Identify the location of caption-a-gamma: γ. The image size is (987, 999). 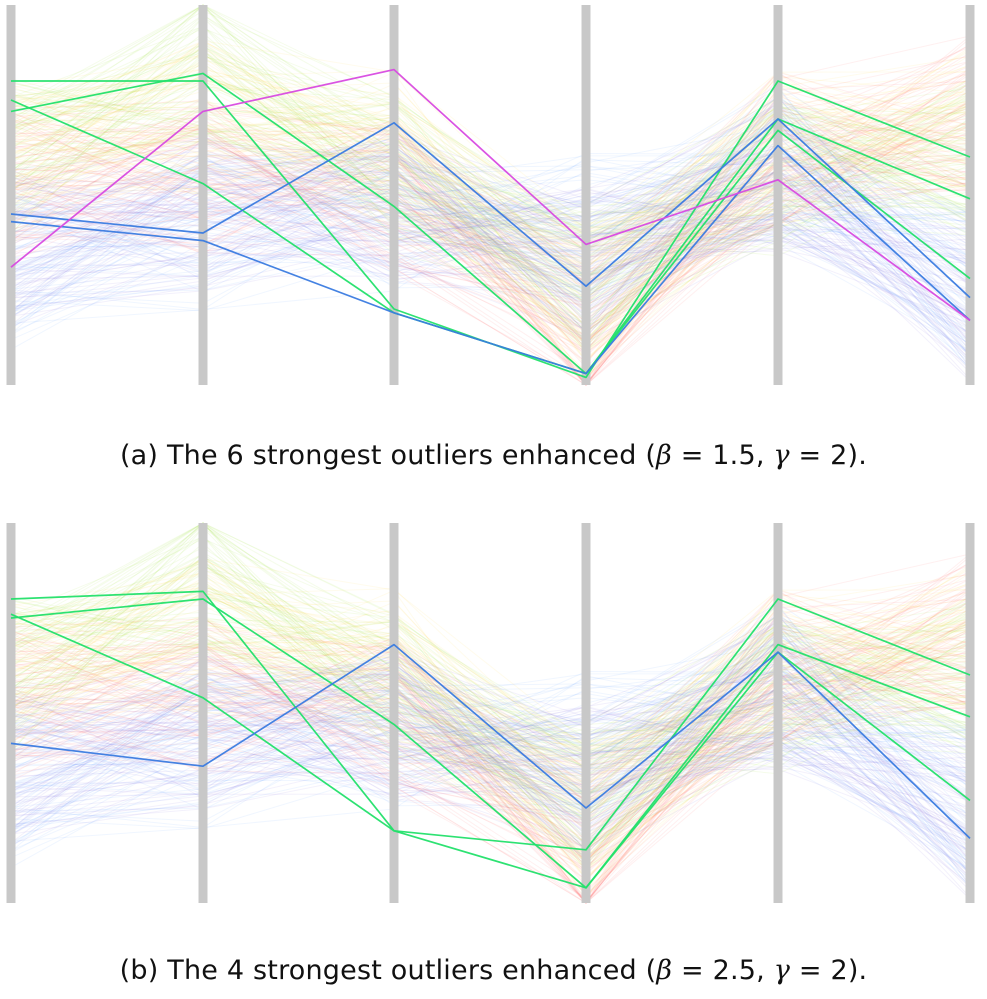
(781, 455).